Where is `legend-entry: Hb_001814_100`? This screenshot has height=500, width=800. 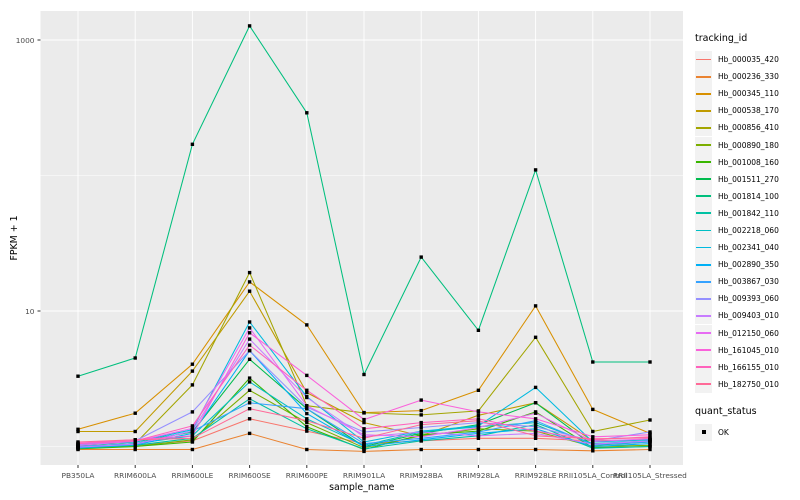 legend-entry: Hb_001814_100 is located at coordinates (747, 196).